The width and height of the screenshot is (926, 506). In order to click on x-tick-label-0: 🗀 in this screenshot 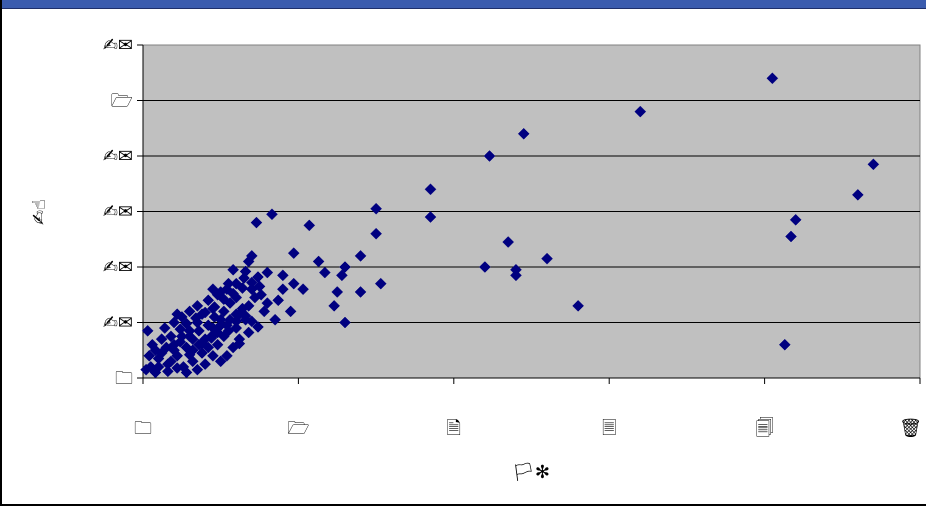, I will do `click(143, 428)`.